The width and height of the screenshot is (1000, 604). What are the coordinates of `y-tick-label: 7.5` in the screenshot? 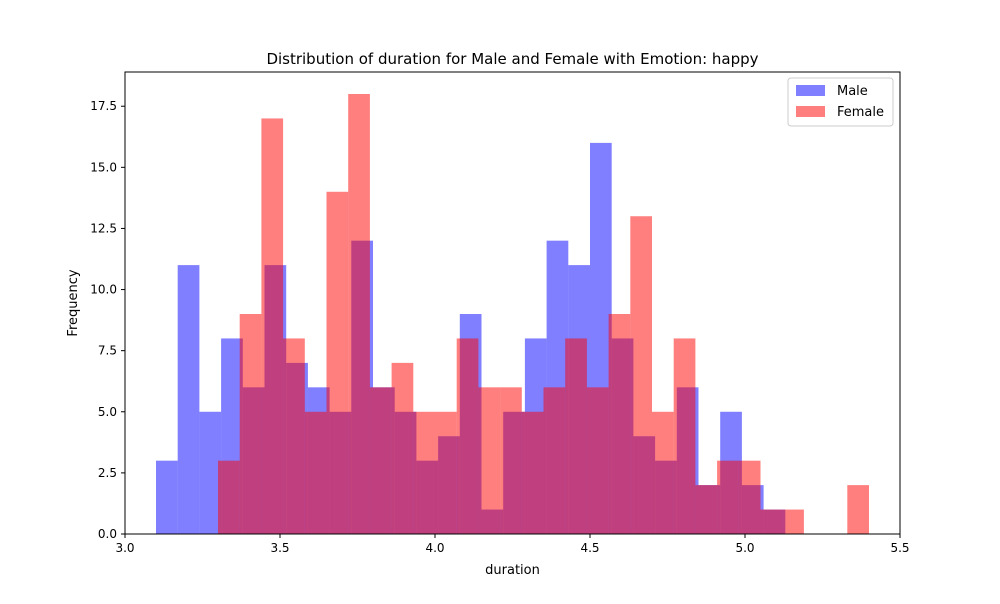 It's located at (107, 351).